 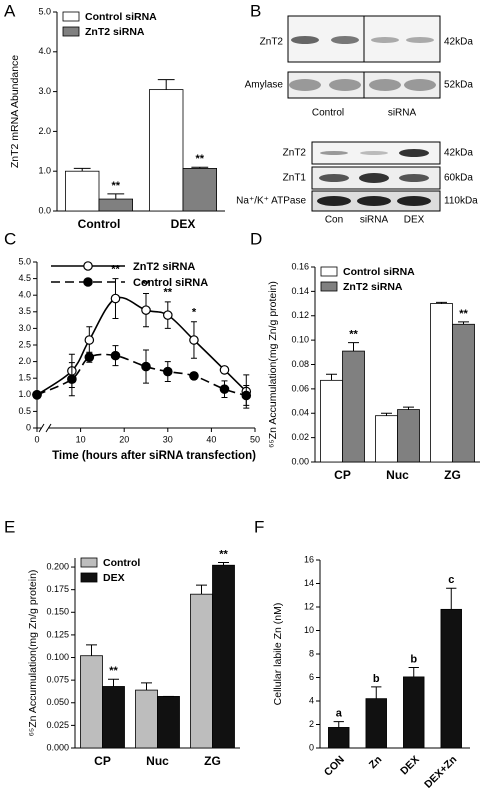 I want to click on y-tick-label: 0.125, so click(x=57, y=634).